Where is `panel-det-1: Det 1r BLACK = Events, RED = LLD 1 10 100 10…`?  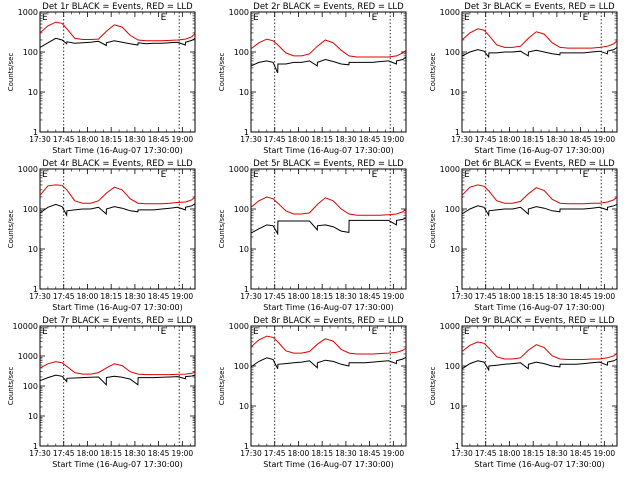 panel-det-1: Det 1r BLACK = Events, RED = LLD 1 10 100 10… is located at coordinates (101, 78).